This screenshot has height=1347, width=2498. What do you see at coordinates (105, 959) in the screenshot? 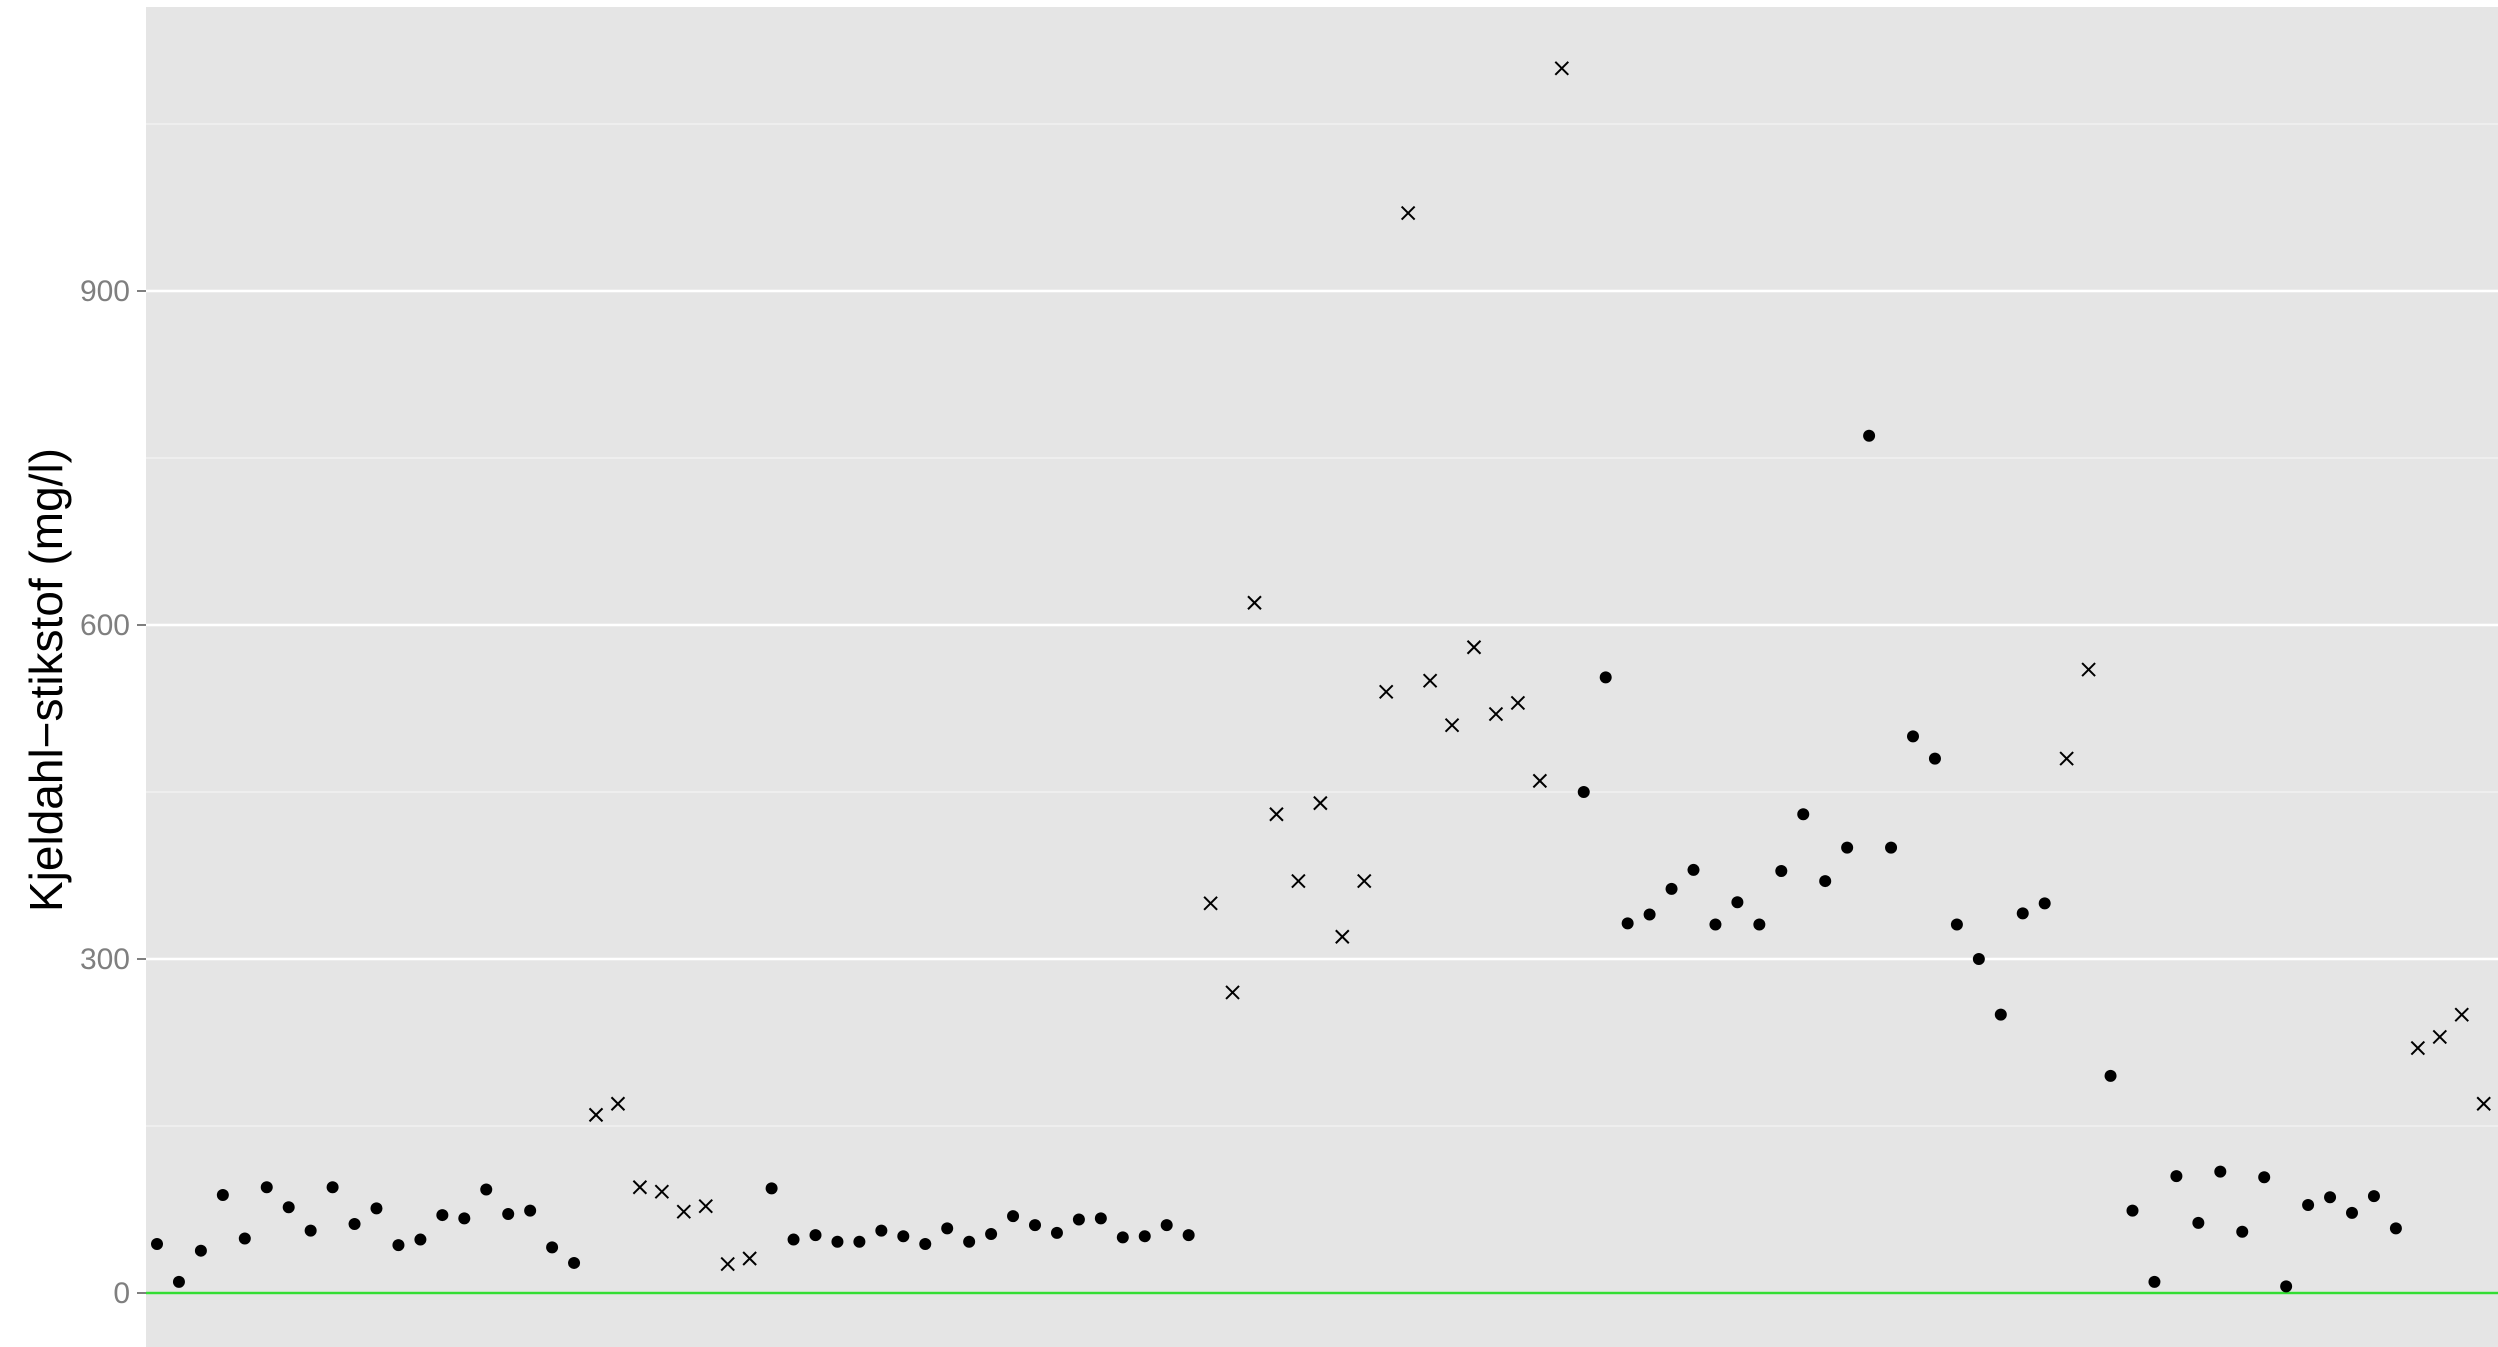
I see `y-tick-label: 300` at bounding box center [105, 959].